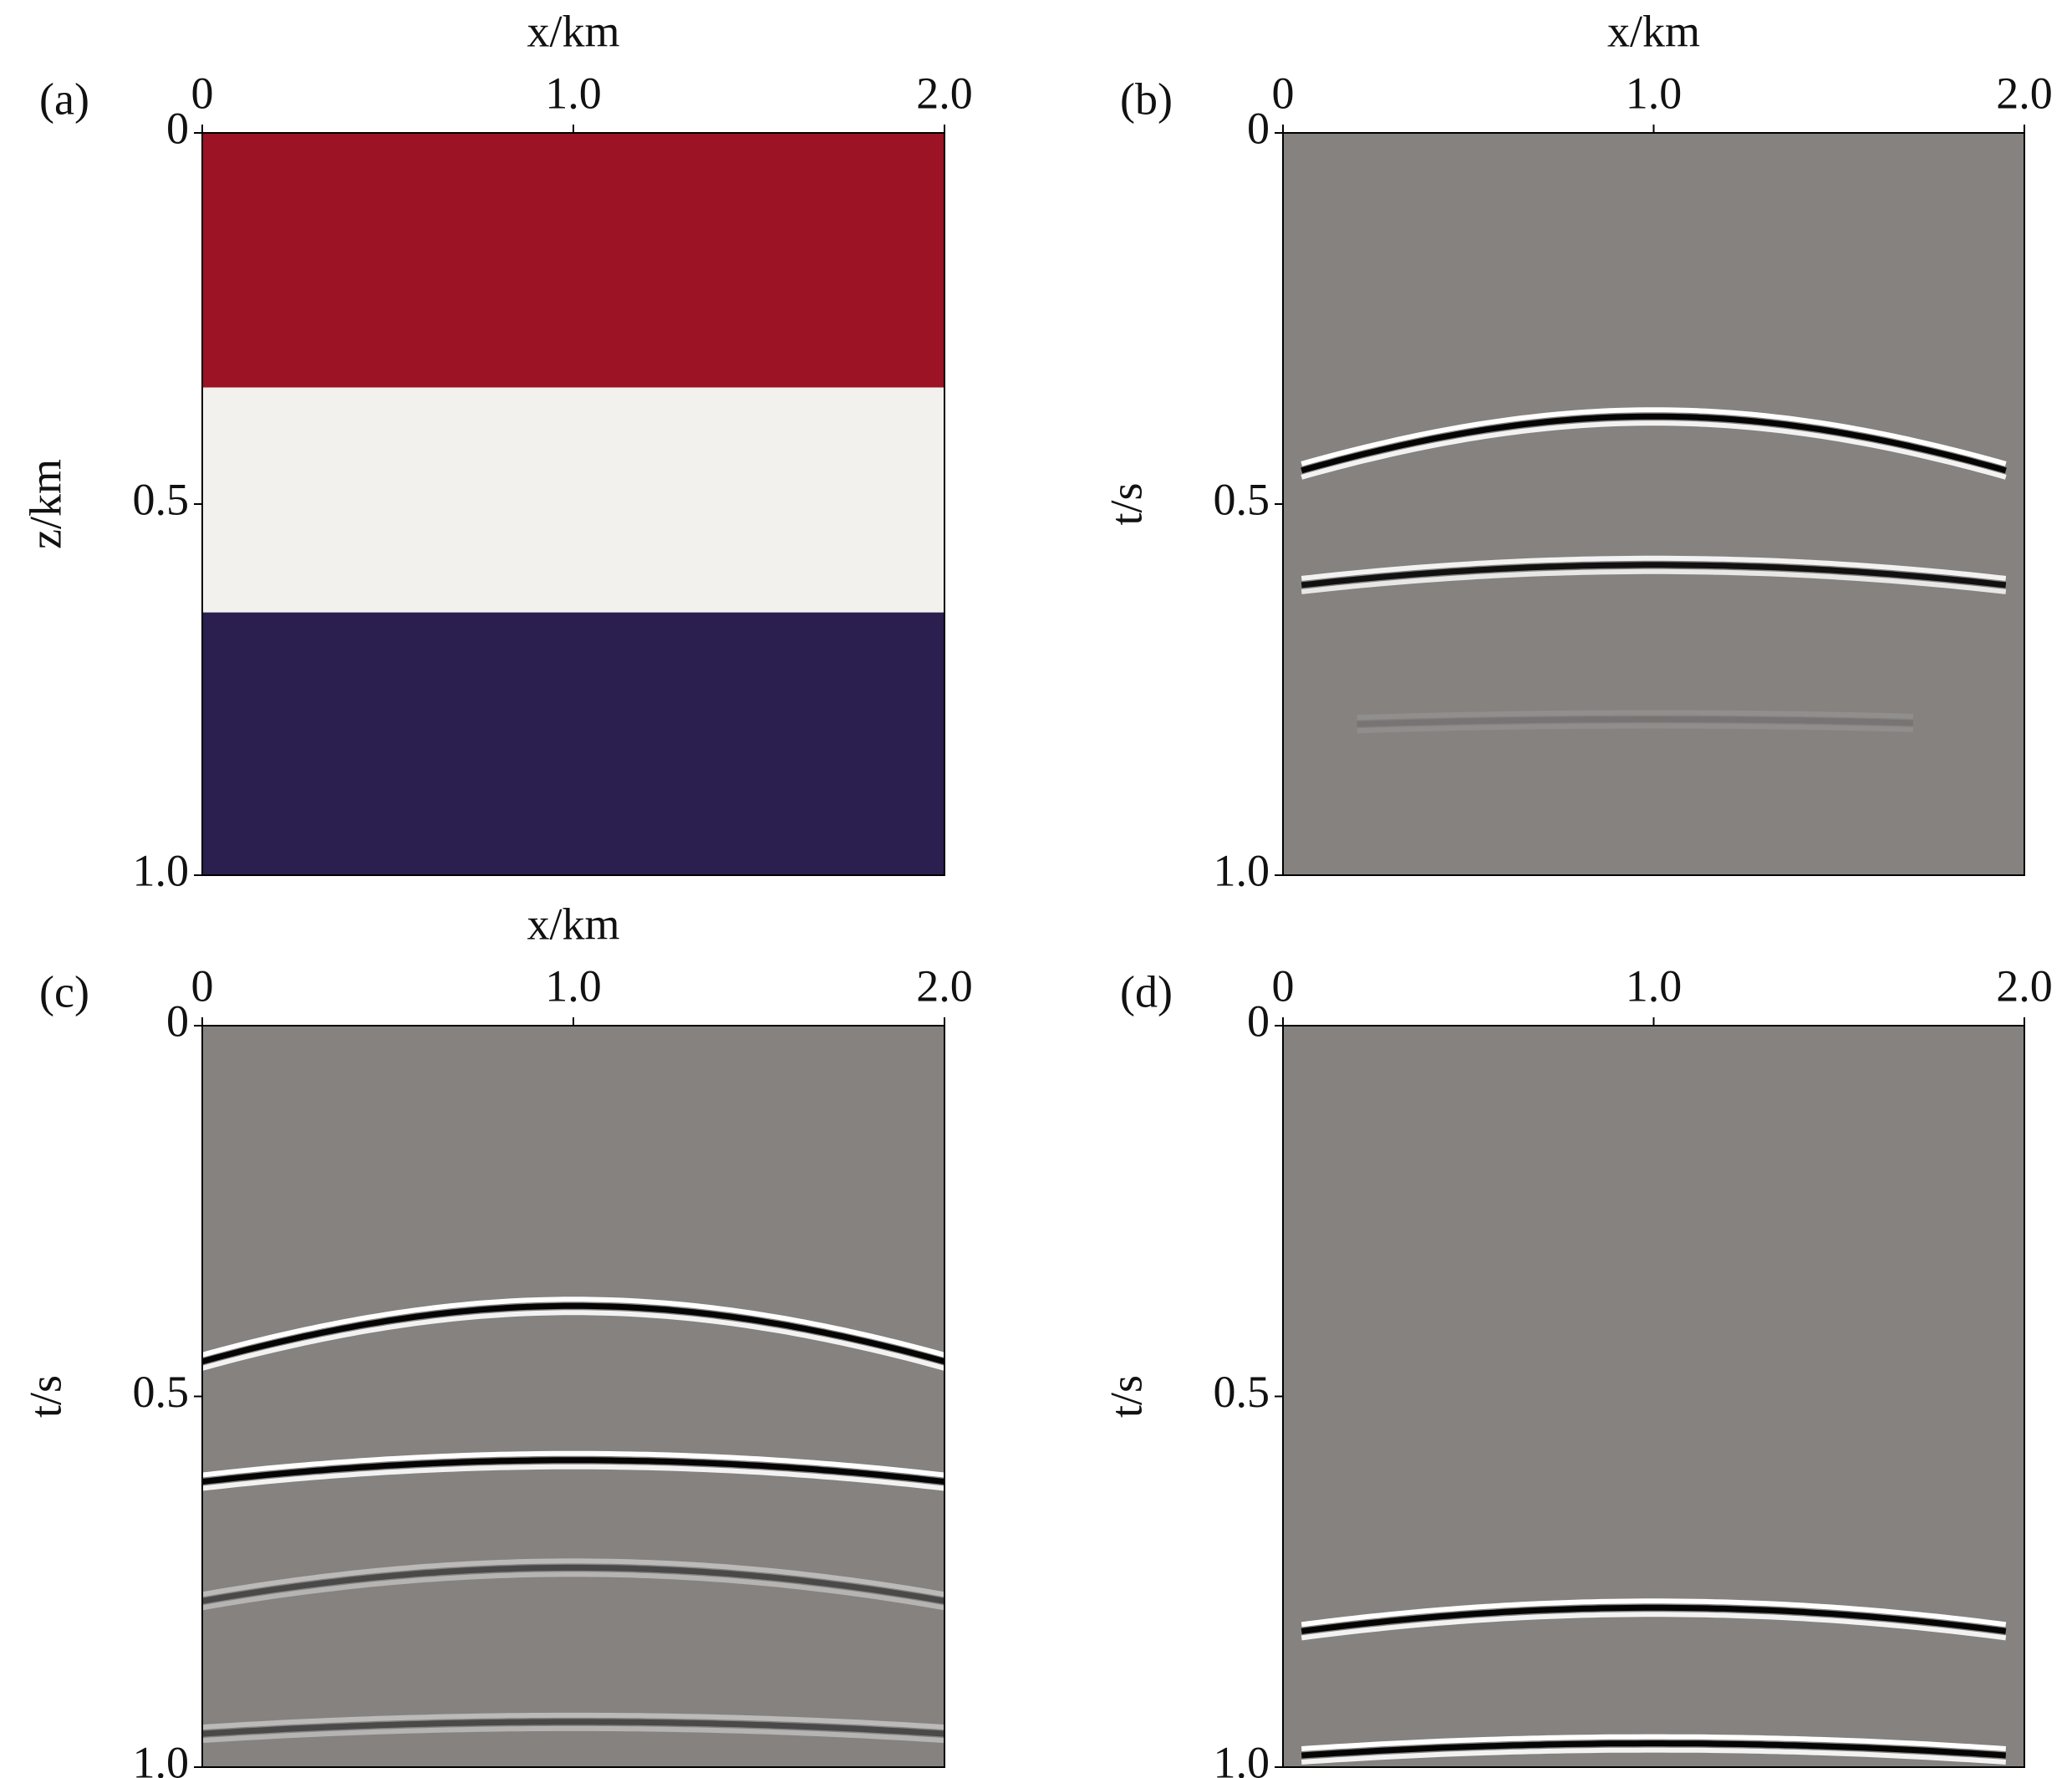 The image size is (2072, 1778). I want to click on panel-label: (d), so click(1146, 991).